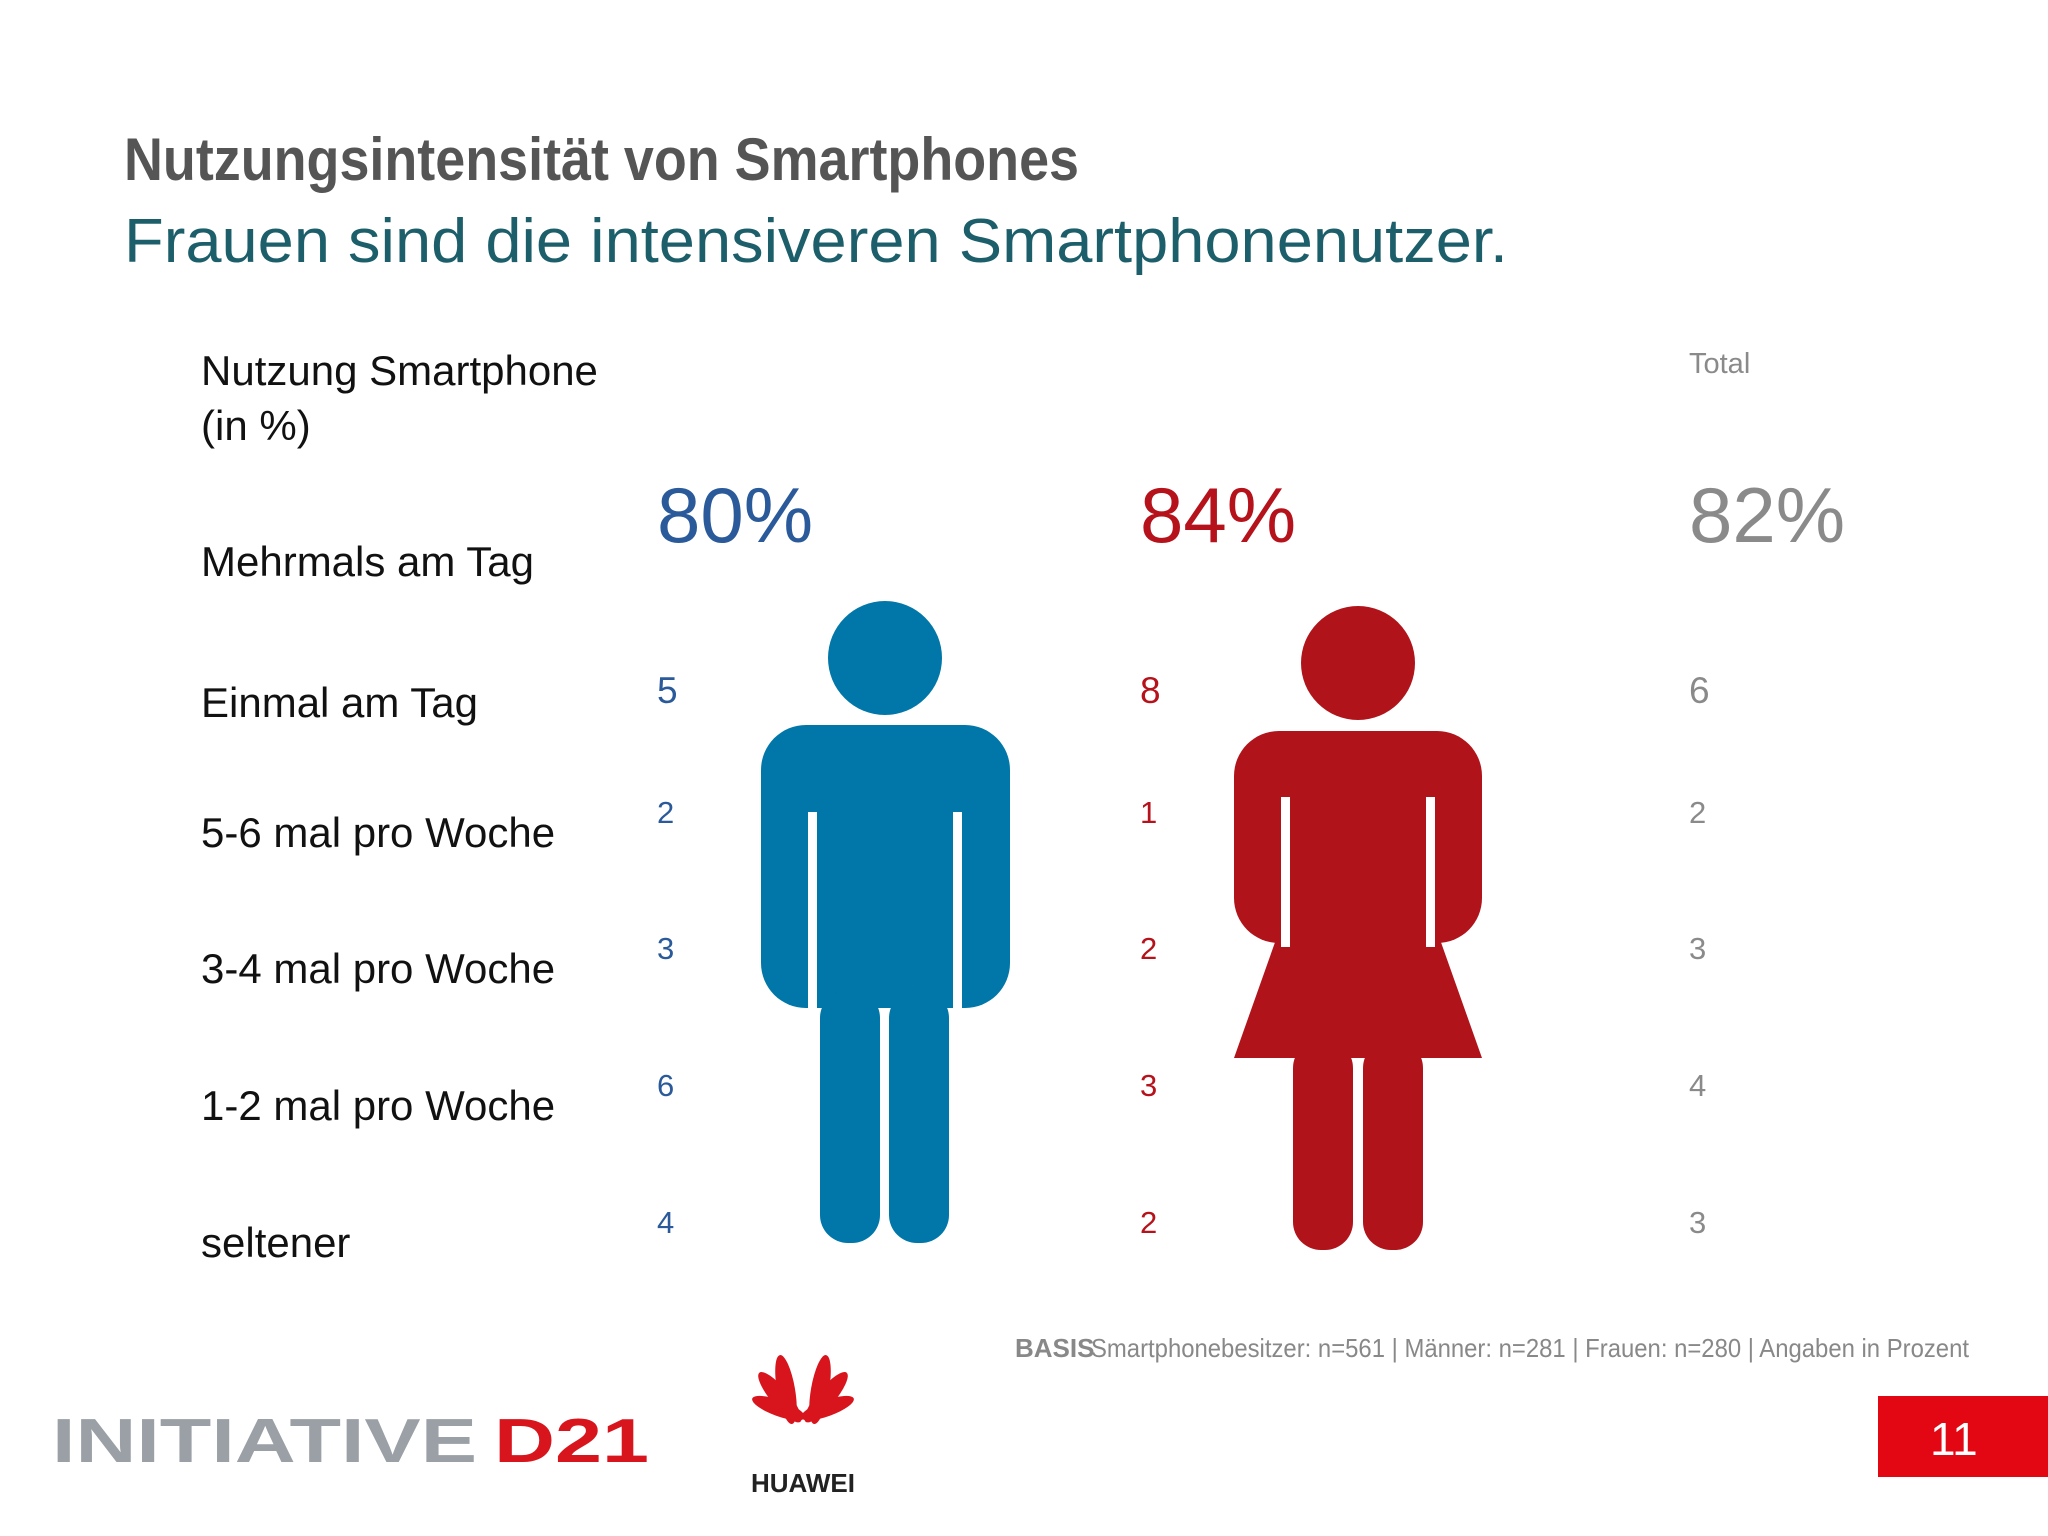 This screenshot has height=1536, width=2048. What do you see at coordinates (803, 1483) in the screenshot?
I see `logo-huawei: HUAWEI` at bounding box center [803, 1483].